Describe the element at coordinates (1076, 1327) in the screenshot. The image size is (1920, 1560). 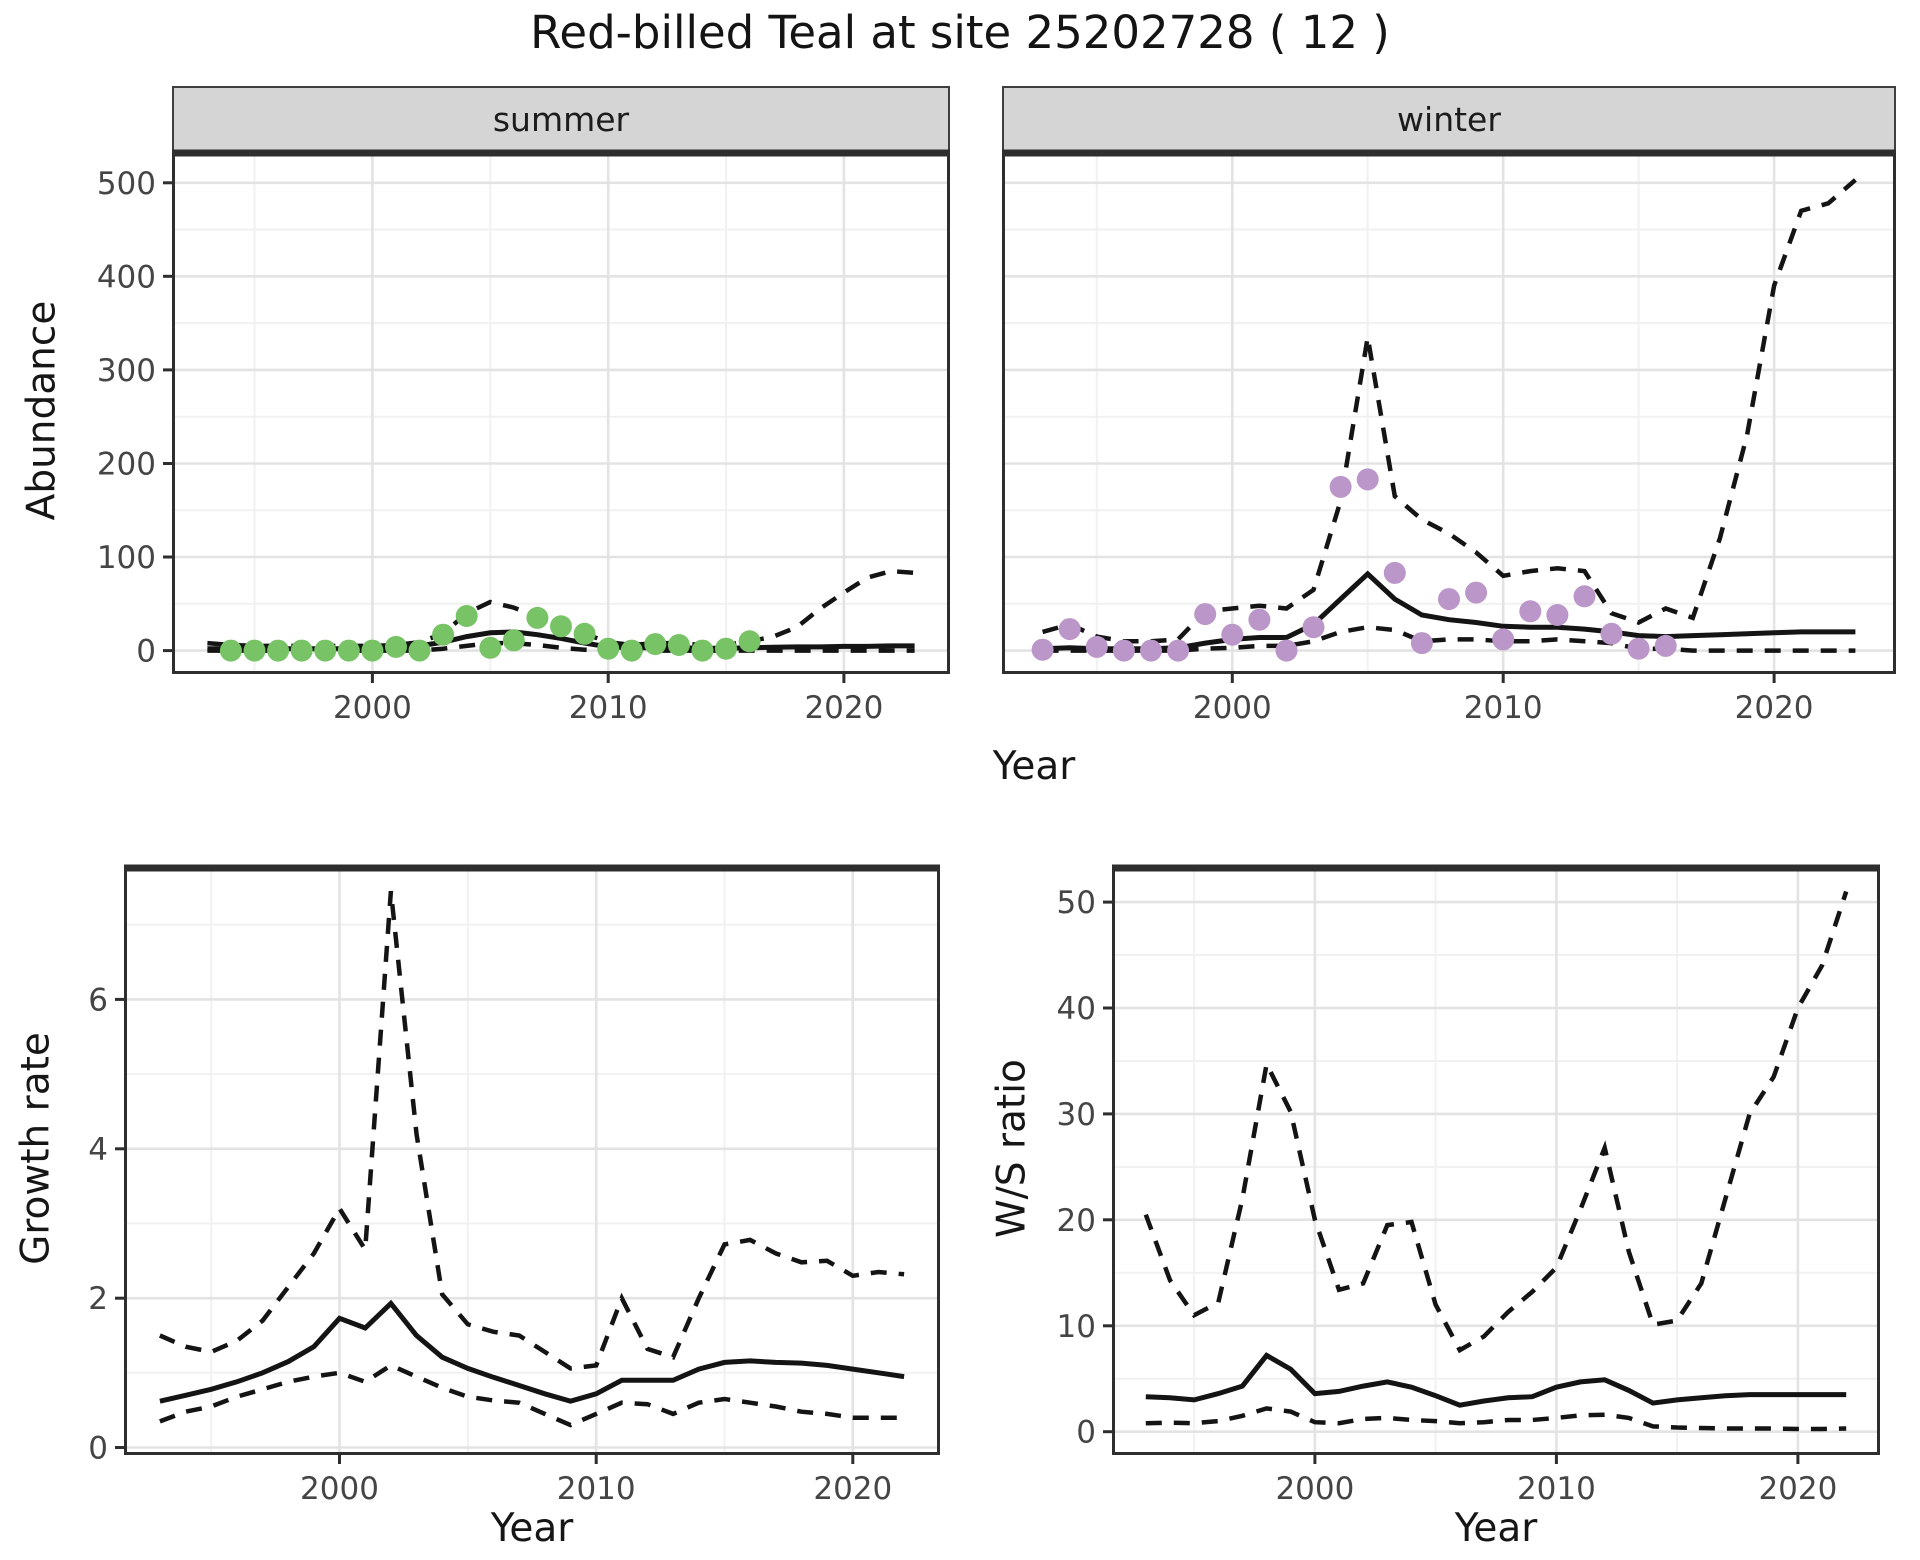
I see `ws_ratio-y-tick-label: 10` at that location.